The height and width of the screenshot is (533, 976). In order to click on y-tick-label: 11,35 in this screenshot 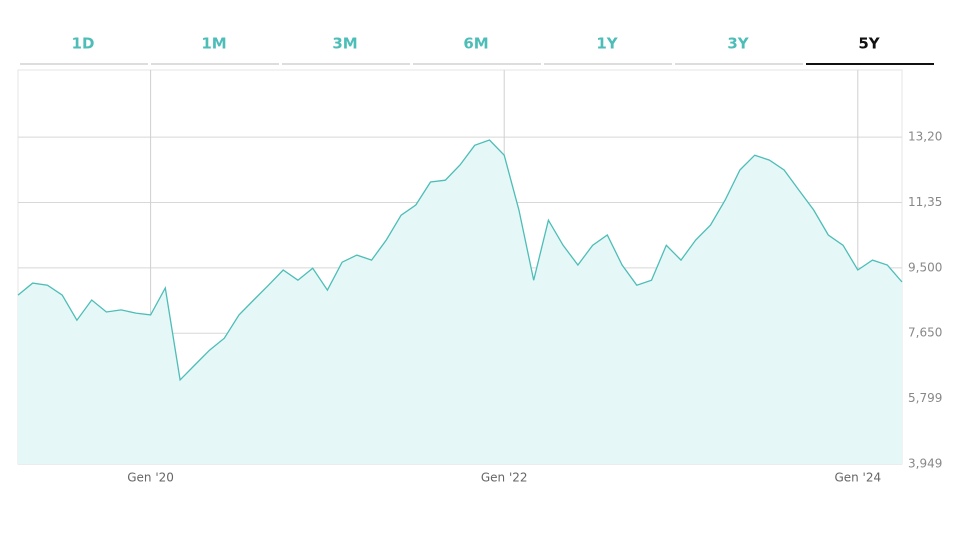, I will do `click(925, 202)`.